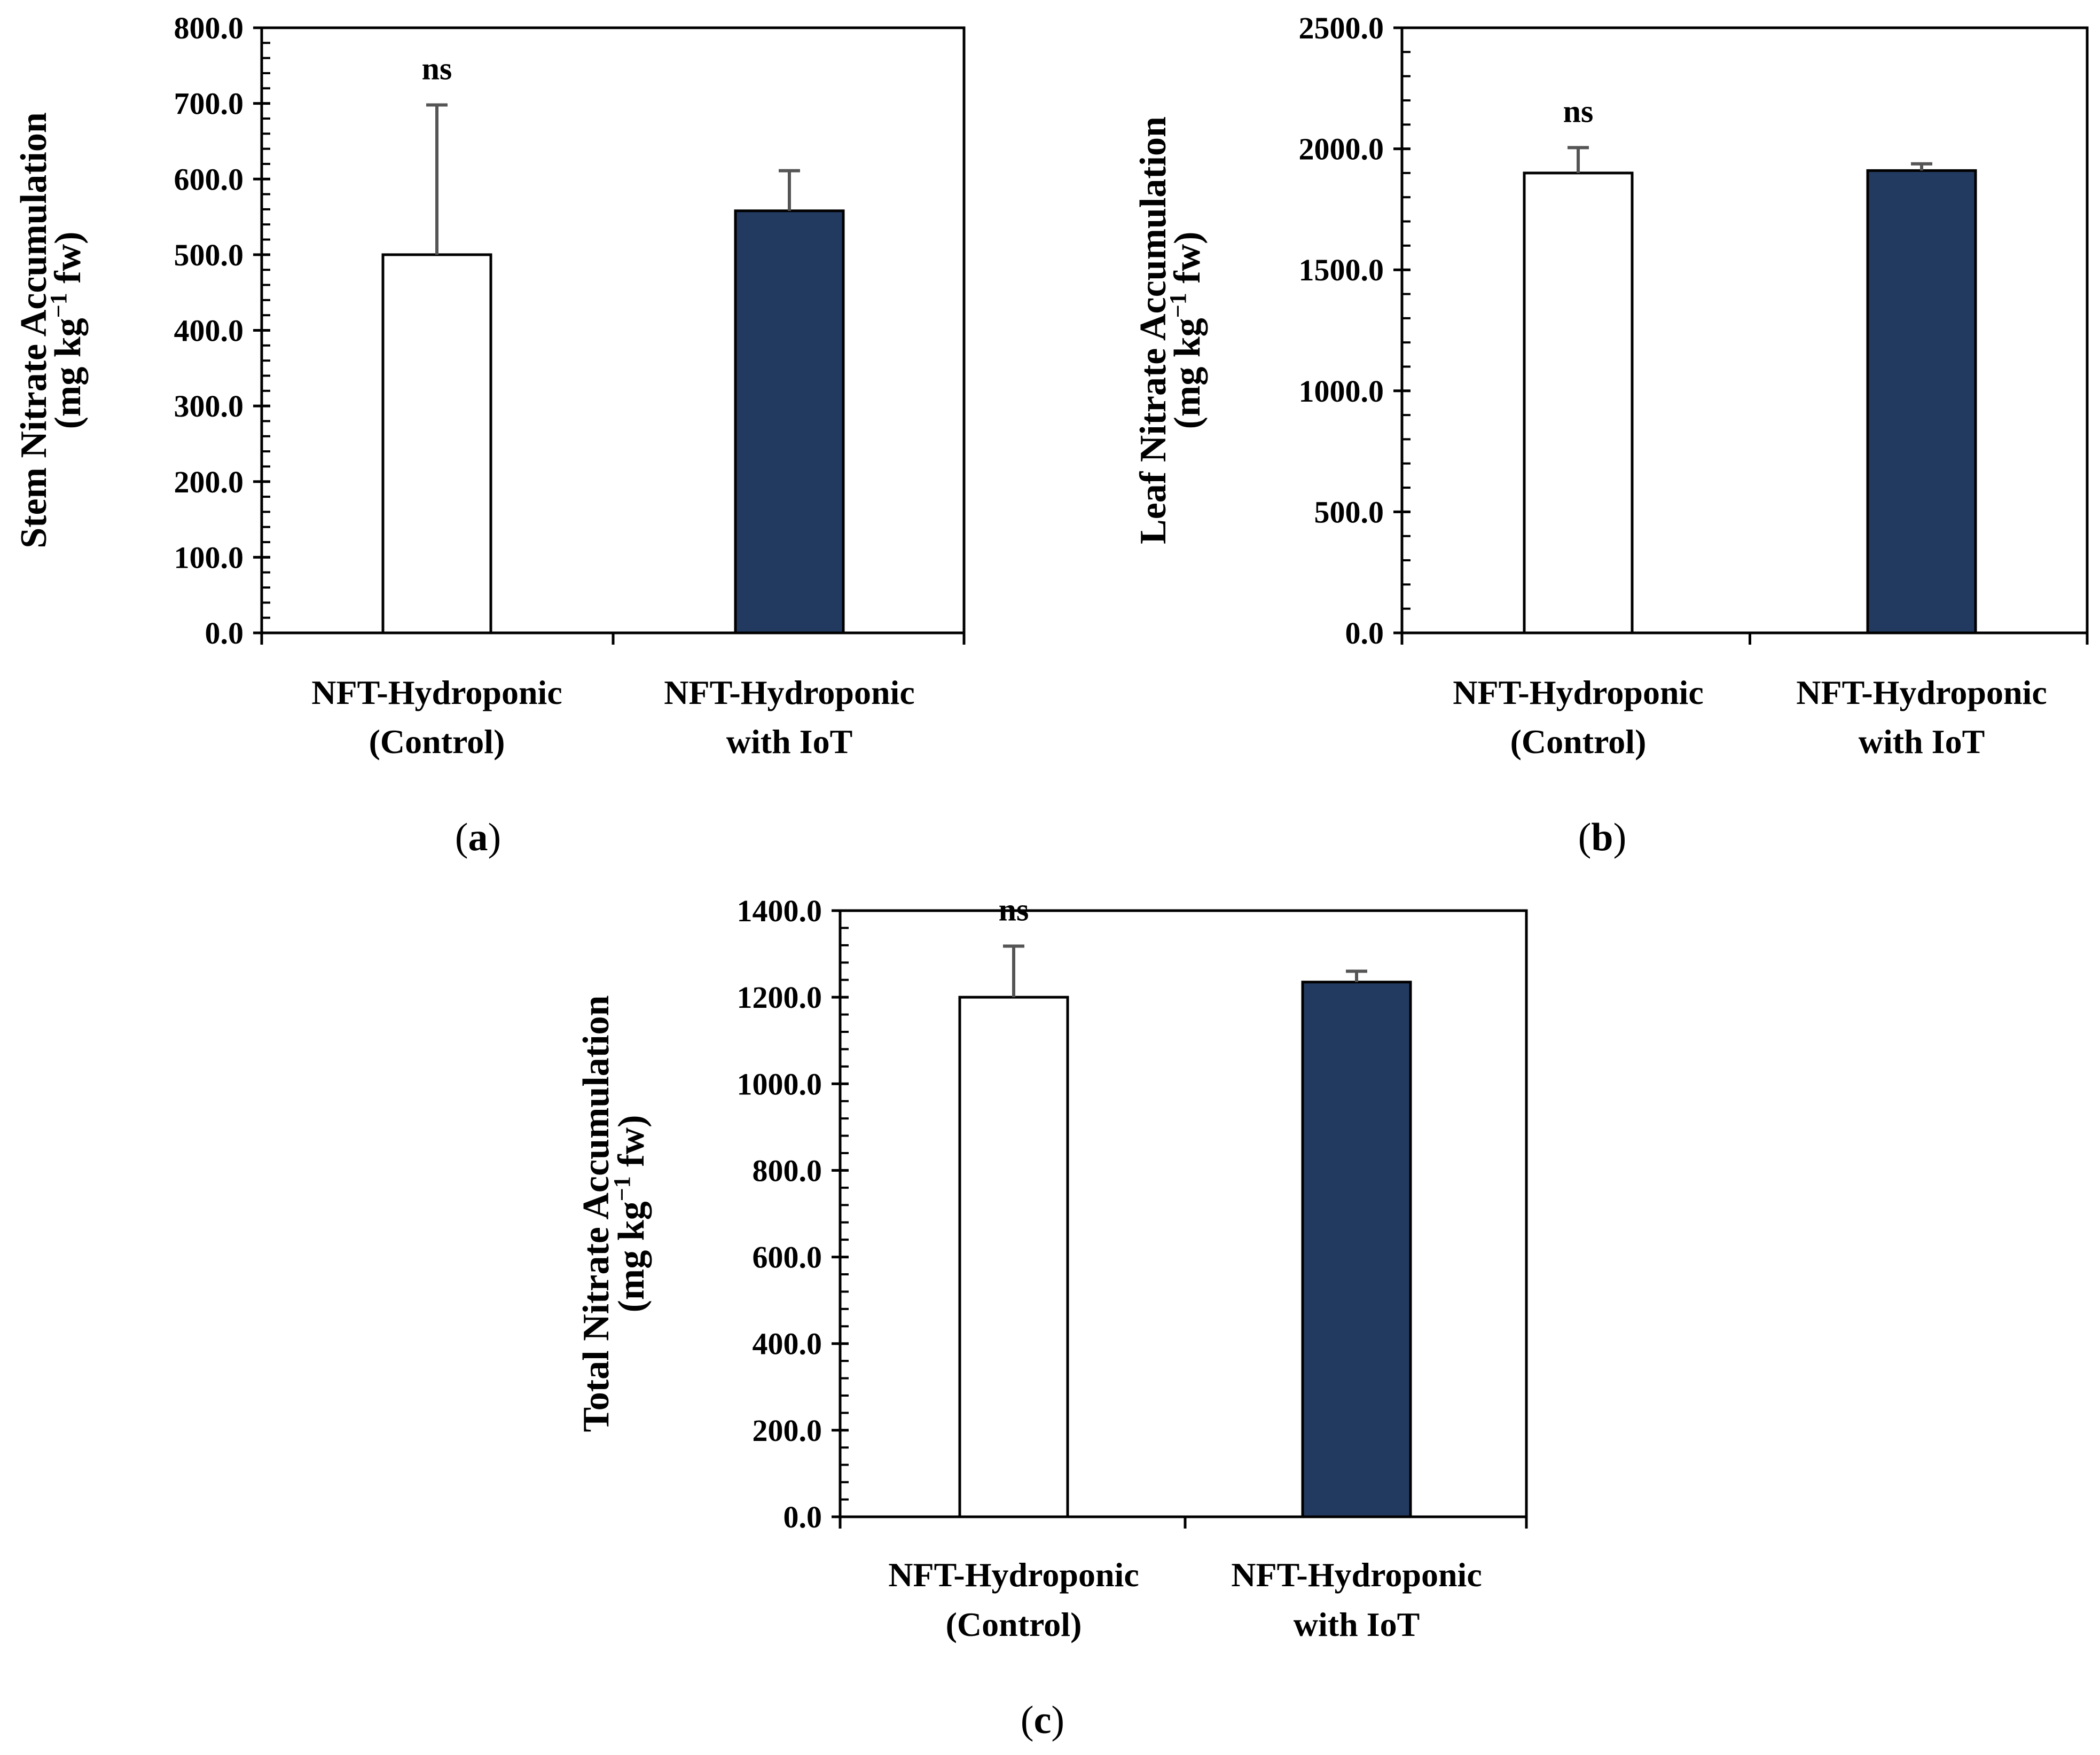  I want to click on y-tick-label: 1400.0, so click(779, 911).